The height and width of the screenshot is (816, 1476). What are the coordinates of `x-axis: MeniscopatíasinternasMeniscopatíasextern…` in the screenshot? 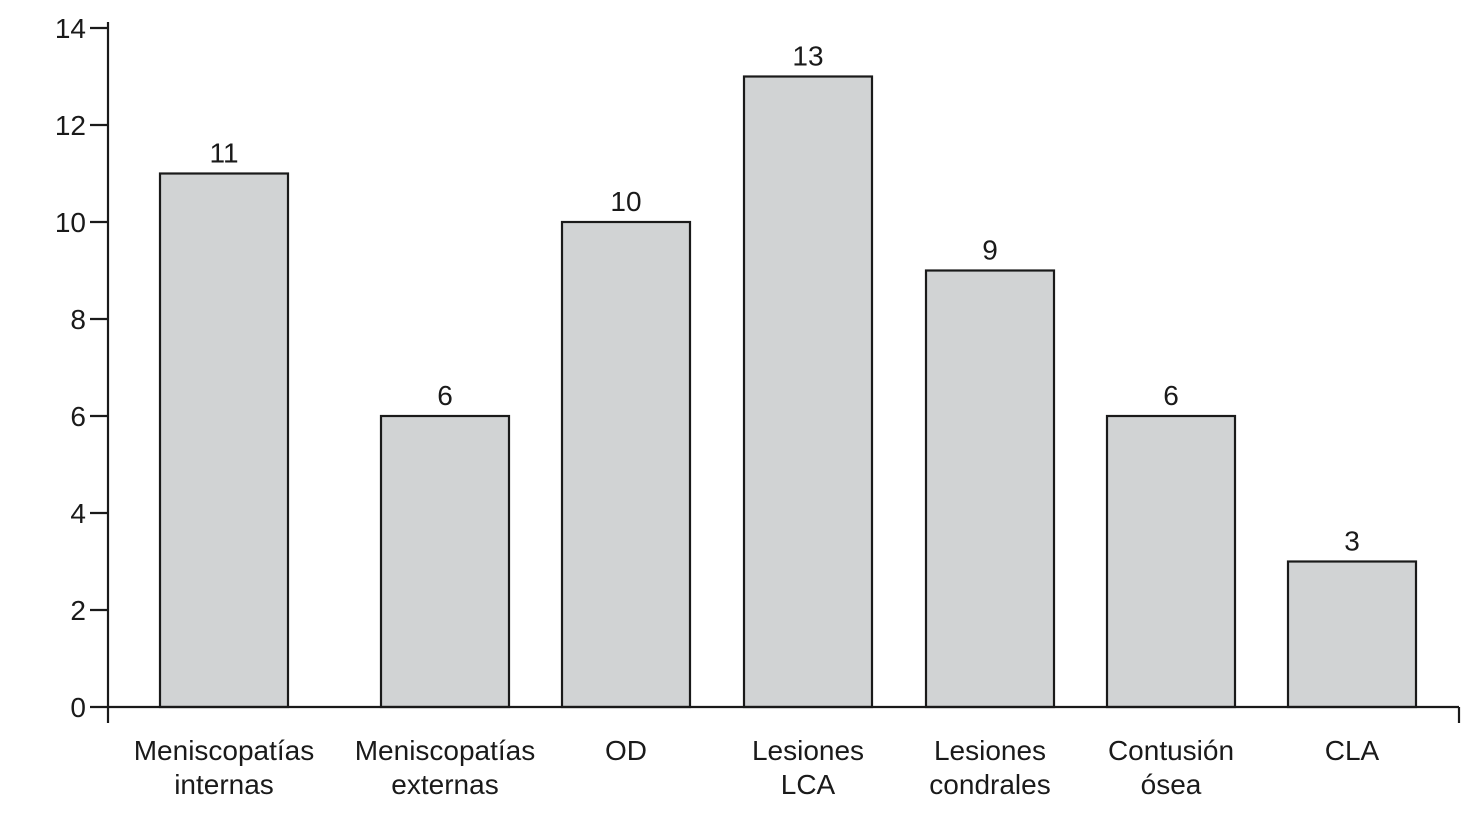 It's located at (784, 752).